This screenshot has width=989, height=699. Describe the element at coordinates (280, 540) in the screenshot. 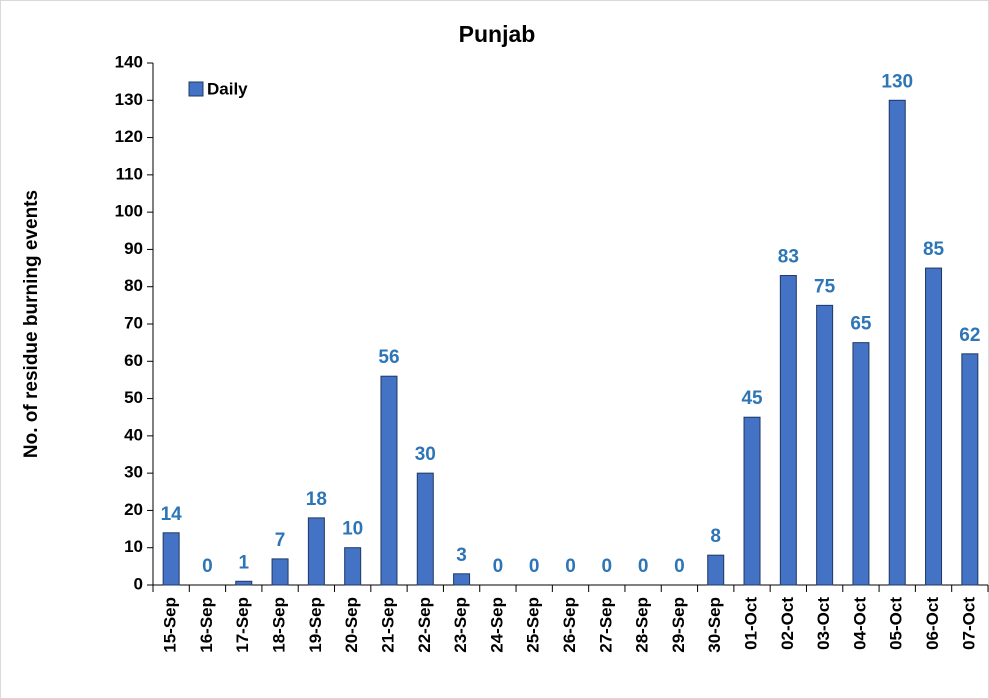

I see `value-label: 7` at that location.